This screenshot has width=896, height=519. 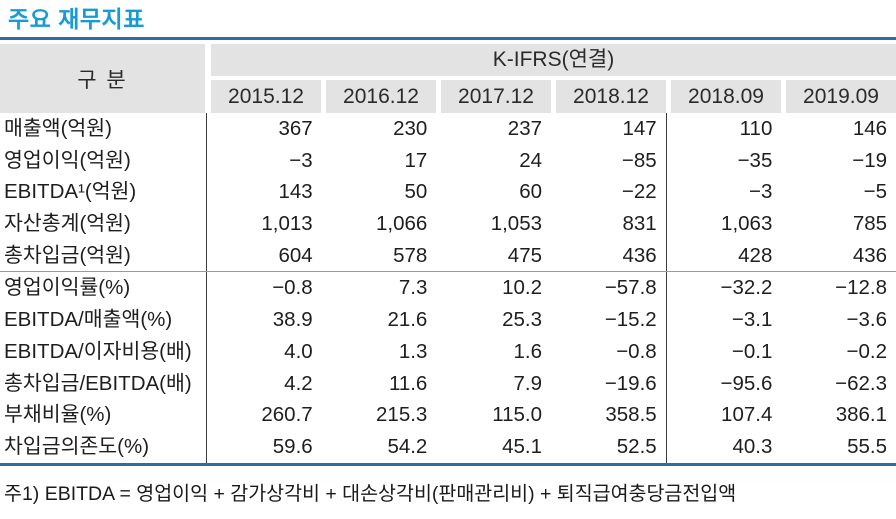 I want to click on cell-value: 11.6, so click(x=408, y=383).